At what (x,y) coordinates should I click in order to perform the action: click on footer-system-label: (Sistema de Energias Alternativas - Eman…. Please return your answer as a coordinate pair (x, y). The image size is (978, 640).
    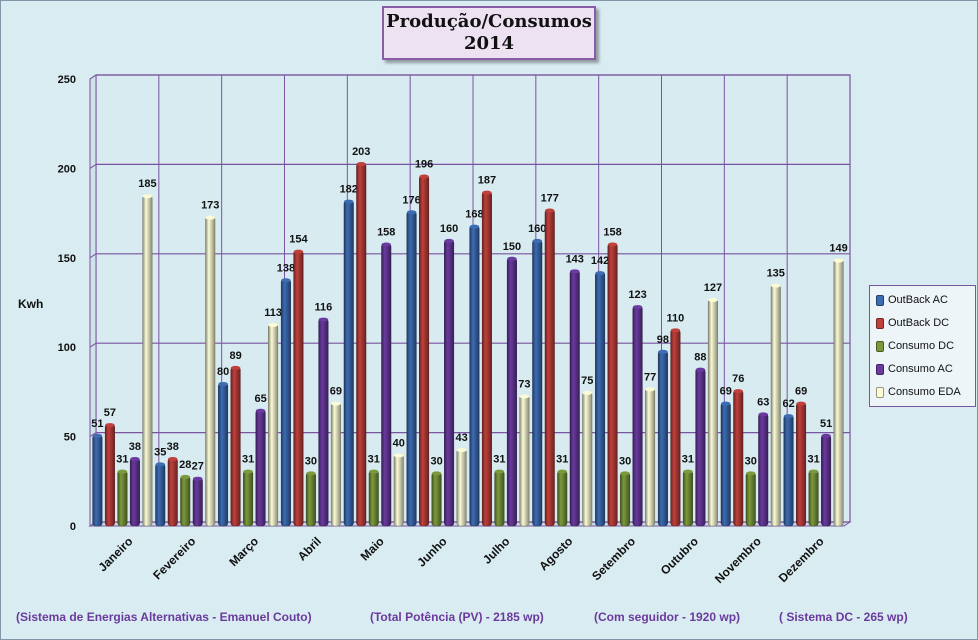
    Looking at the image, I should click on (164, 617).